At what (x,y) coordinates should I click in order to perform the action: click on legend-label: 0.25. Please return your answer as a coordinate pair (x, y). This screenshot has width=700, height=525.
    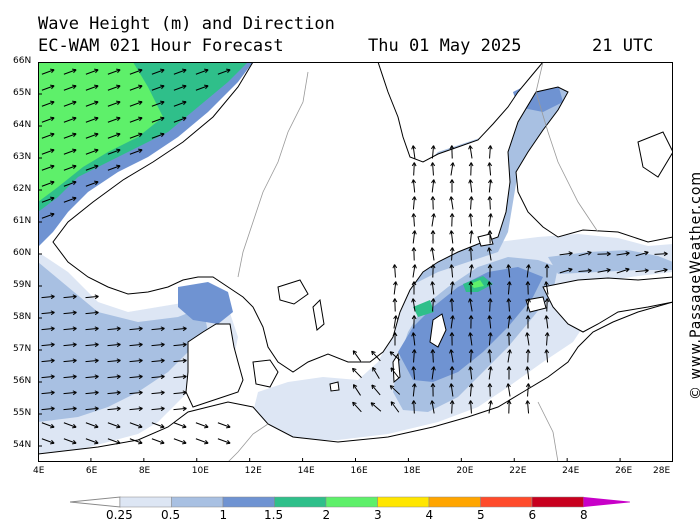
    Looking at the image, I should click on (119, 515).